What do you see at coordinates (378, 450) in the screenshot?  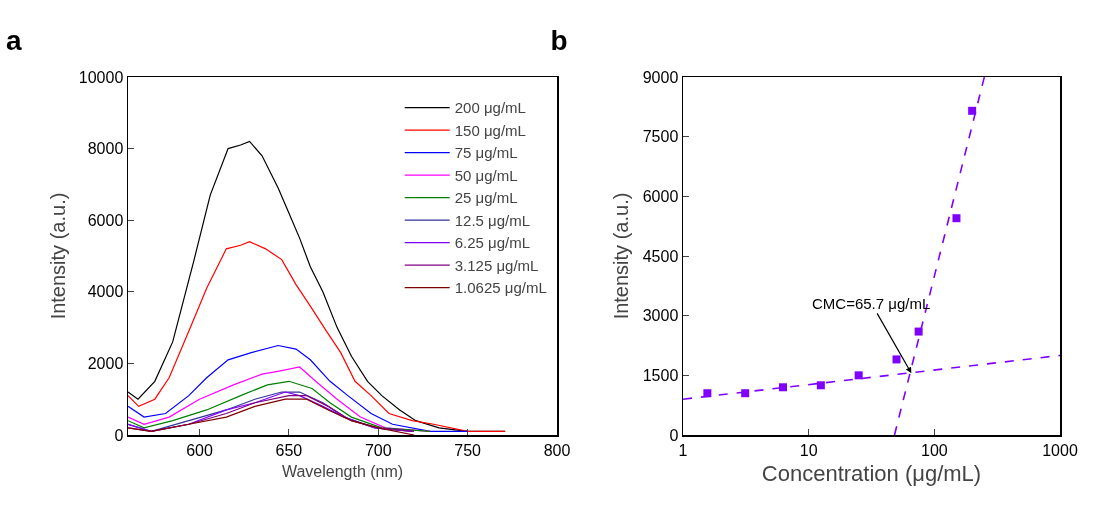 I see `x-tick-label: 700` at bounding box center [378, 450].